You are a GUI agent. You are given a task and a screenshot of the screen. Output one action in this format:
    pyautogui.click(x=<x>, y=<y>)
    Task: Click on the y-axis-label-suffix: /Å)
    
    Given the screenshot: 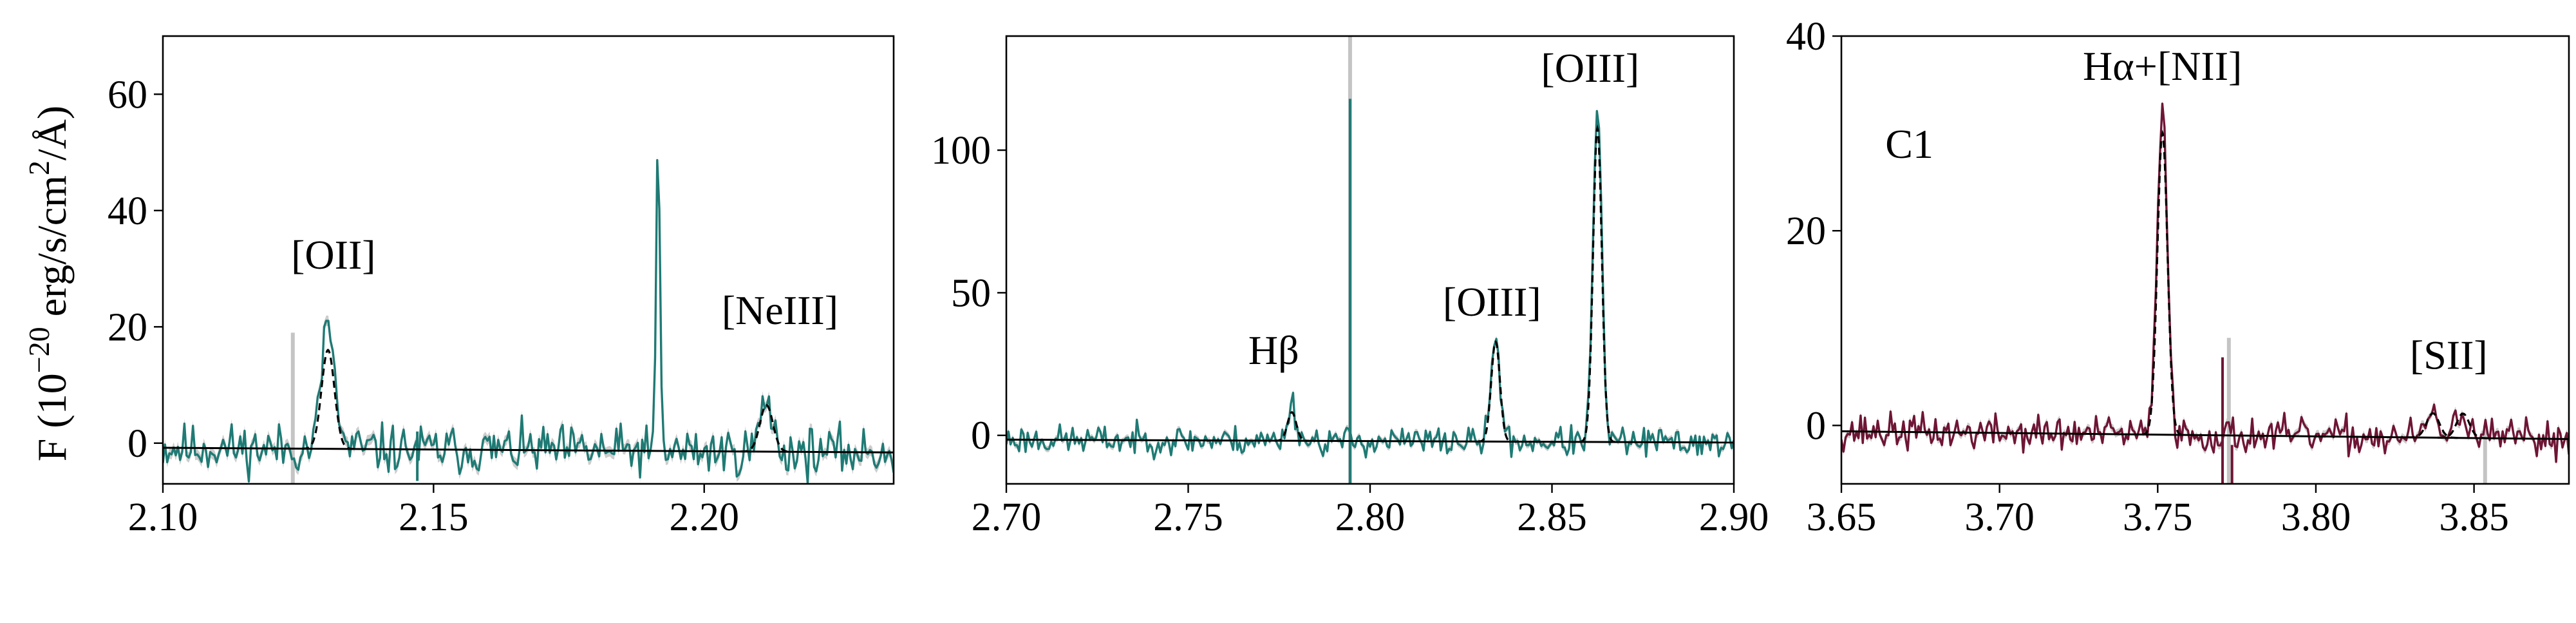 What is the action you would take?
    pyautogui.click(x=52, y=133)
    